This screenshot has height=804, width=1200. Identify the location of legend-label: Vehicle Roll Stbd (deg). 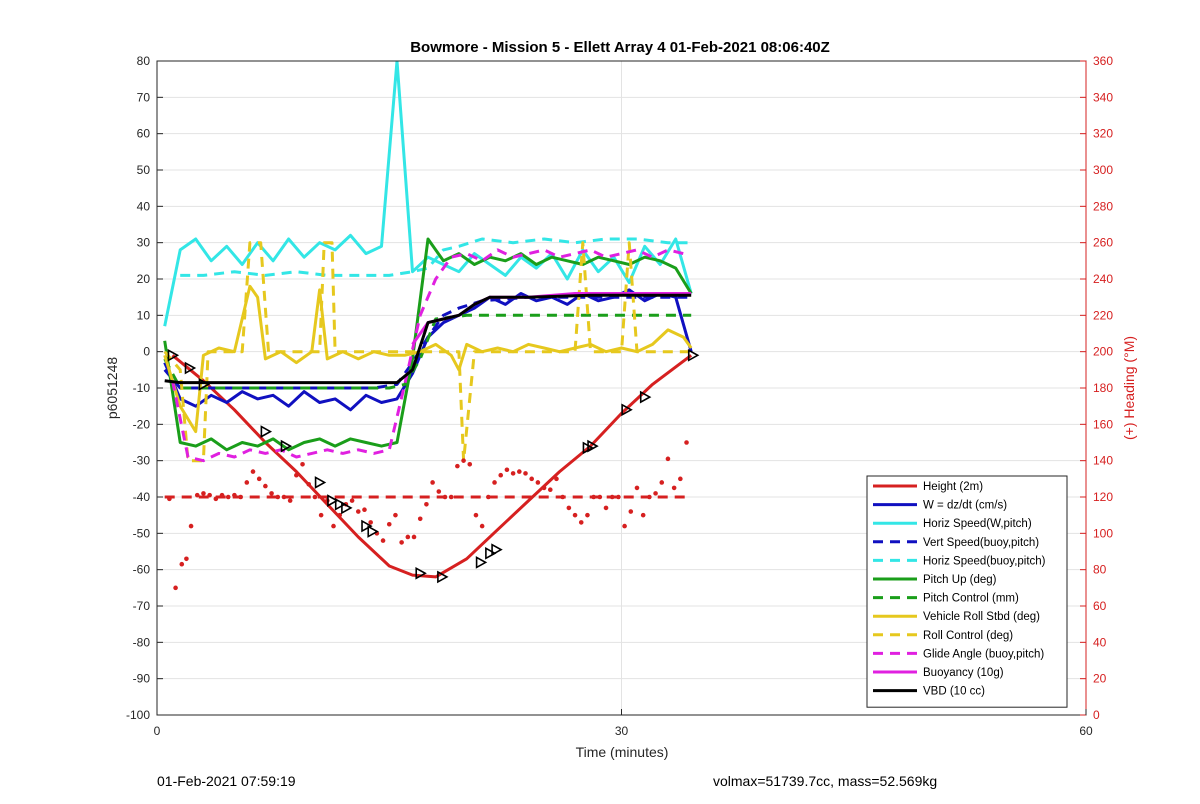
(981, 617).